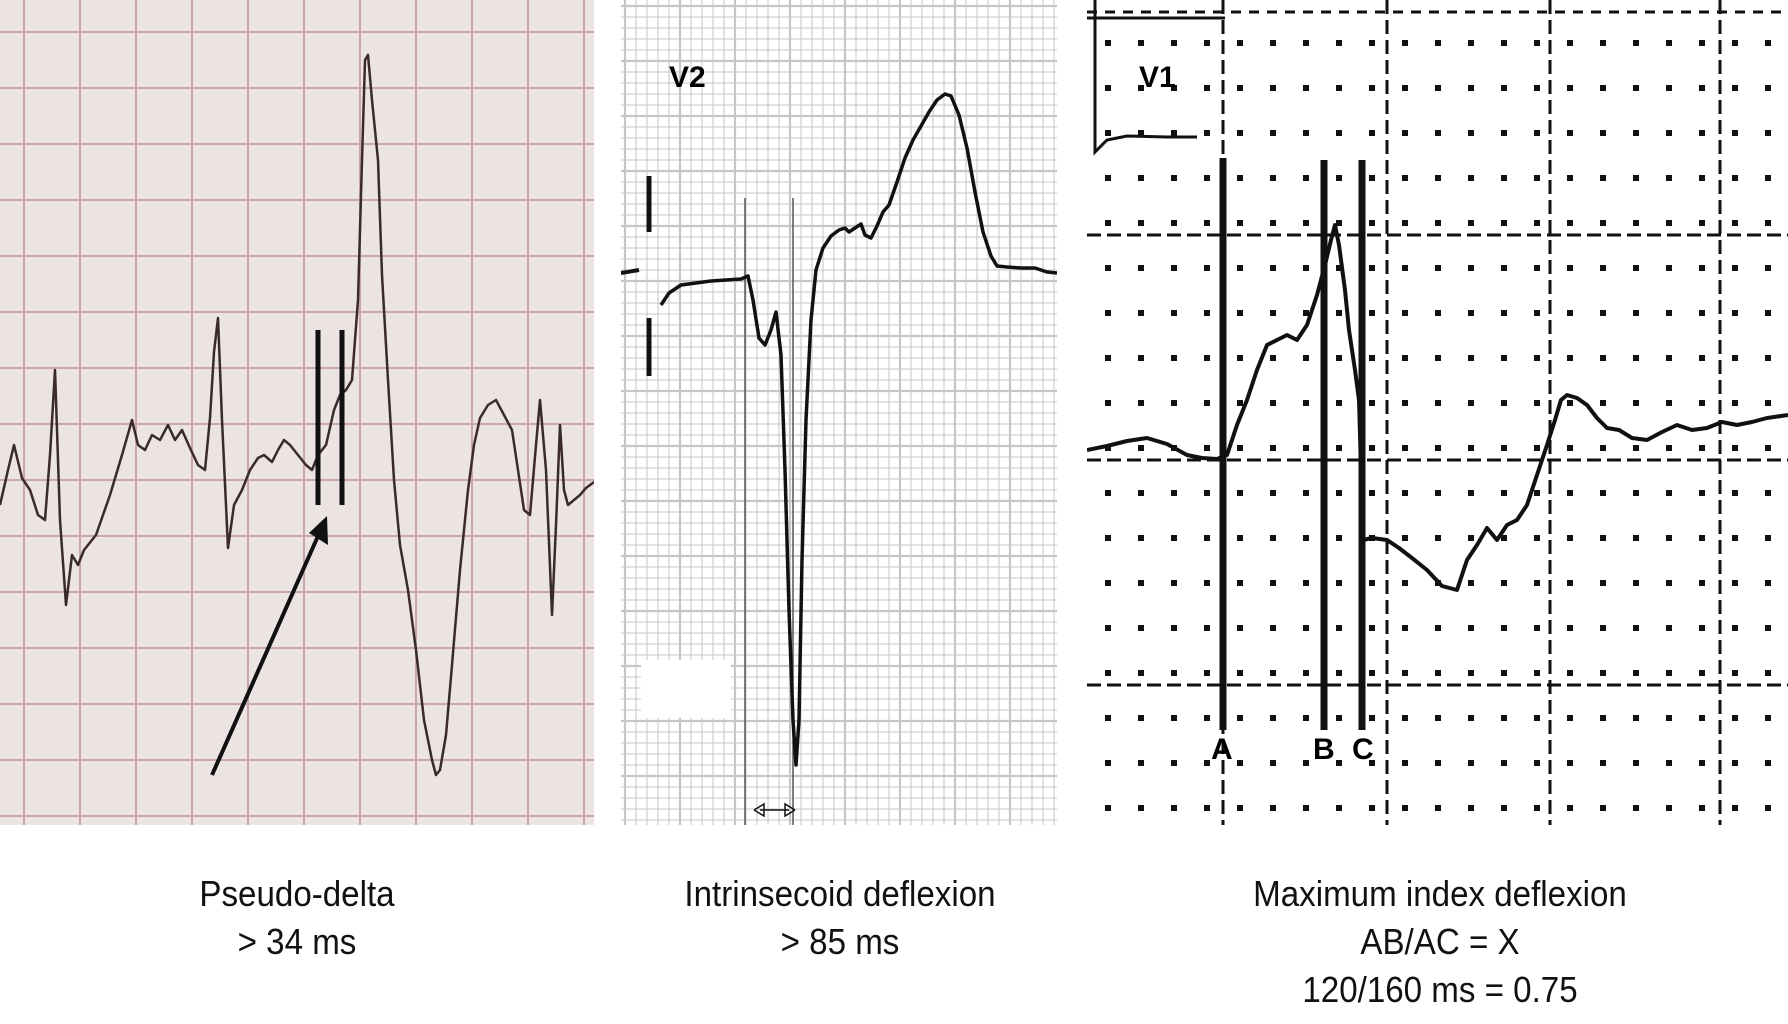  Describe the element at coordinates (297, 941) in the screenshot. I see `caption-value: > 34 ms` at that location.